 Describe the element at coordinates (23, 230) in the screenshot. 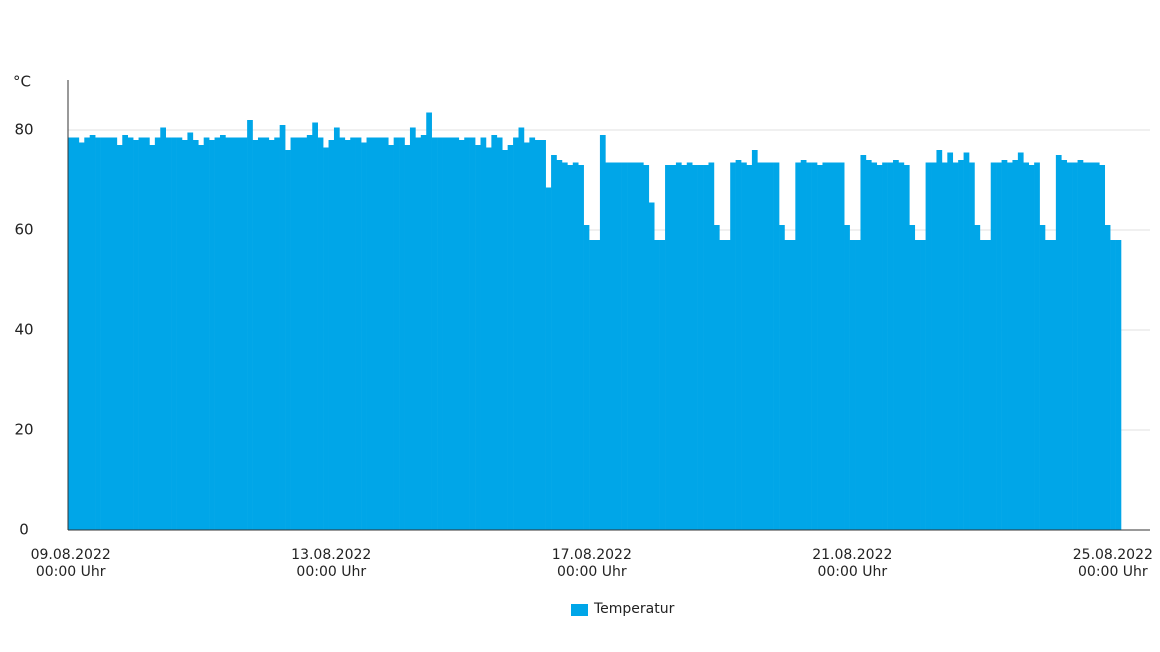

I see `y-tick-label: 60` at that location.